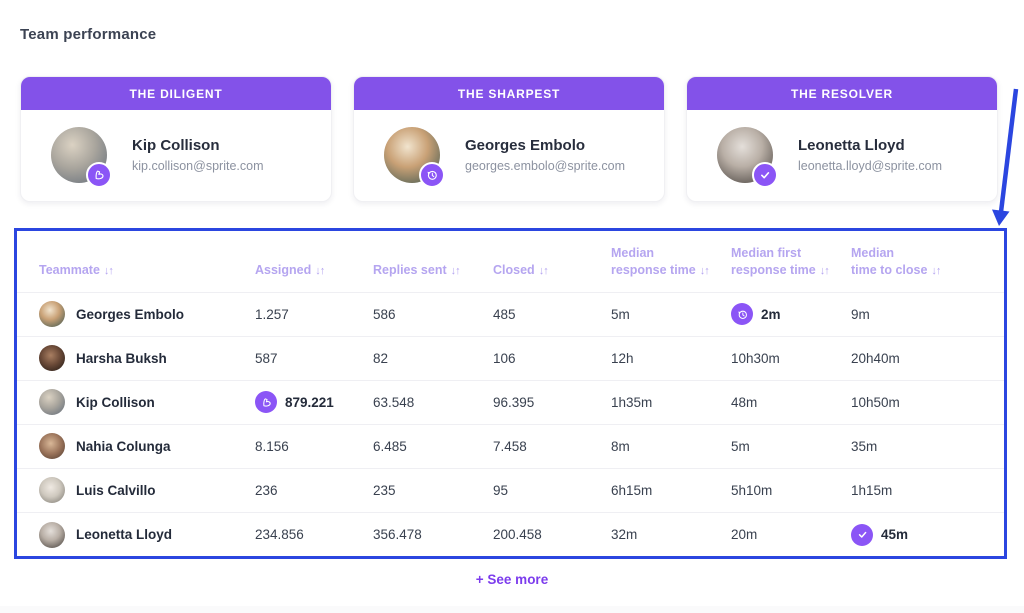  I want to click on median-time-to-close-cell: 45m, so click(924, 534).